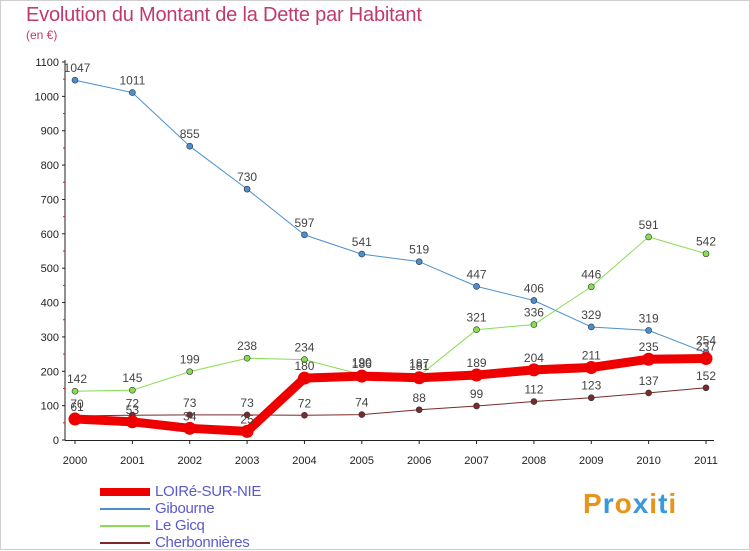 This screenshot has width=750, height=551. What do you see at coordinates (50, 200) in the screenshot?
I see `y-tick-label: 700` at bounding box center [50, 200].